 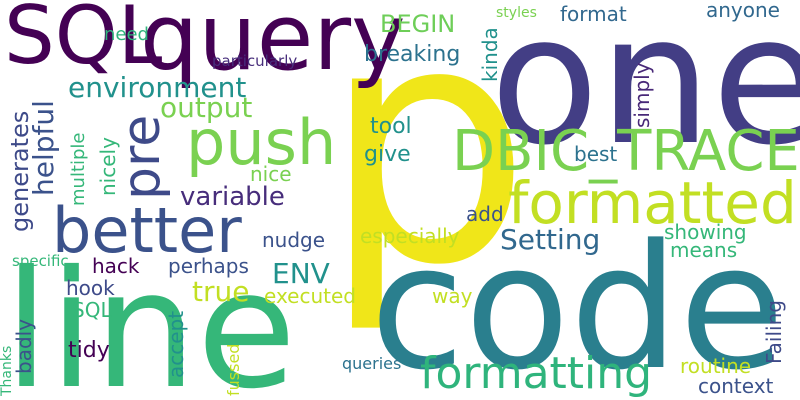 I want to click on word-thanks: Thanks, so click(x=7, y=370).